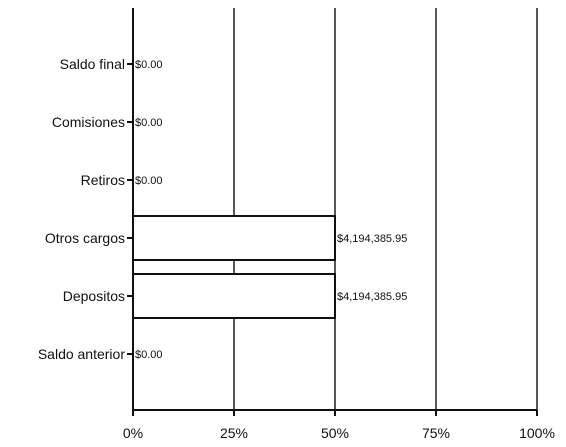 The image size is (566, 447). Describe the element at coordinates (94, 296) in the screenshot. I see `category-label: Depositos` at that location.